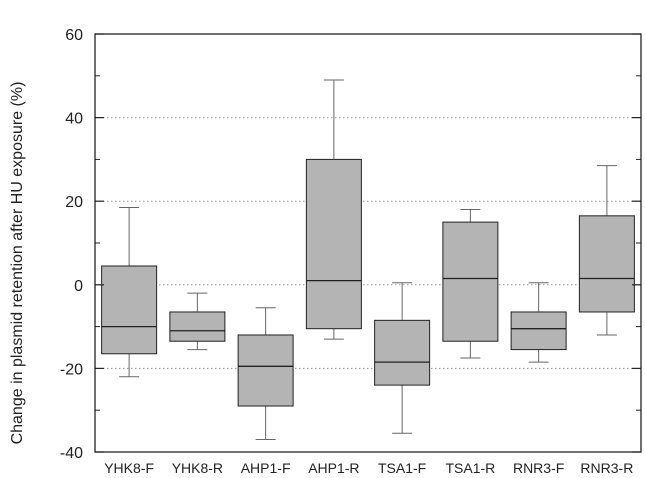 The image size is (645, 478). I want to click on x-category-label-1: YHK8-R, so click(197, 468).